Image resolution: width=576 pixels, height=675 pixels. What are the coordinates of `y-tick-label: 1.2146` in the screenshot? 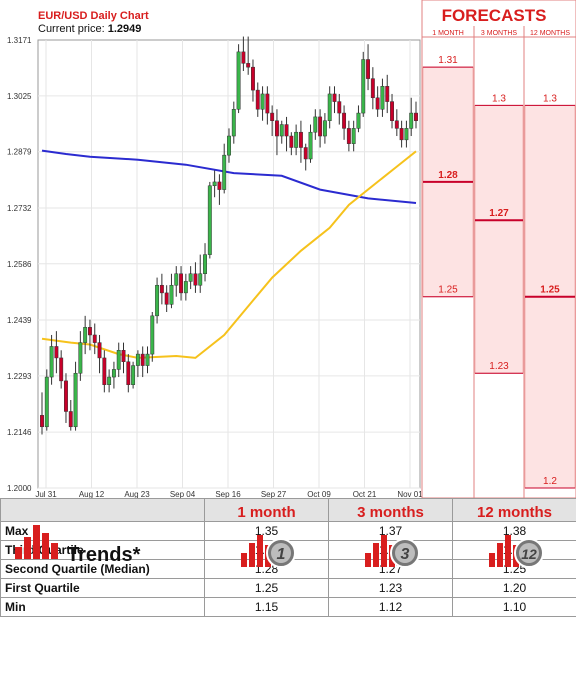 It's located at (19, 432).